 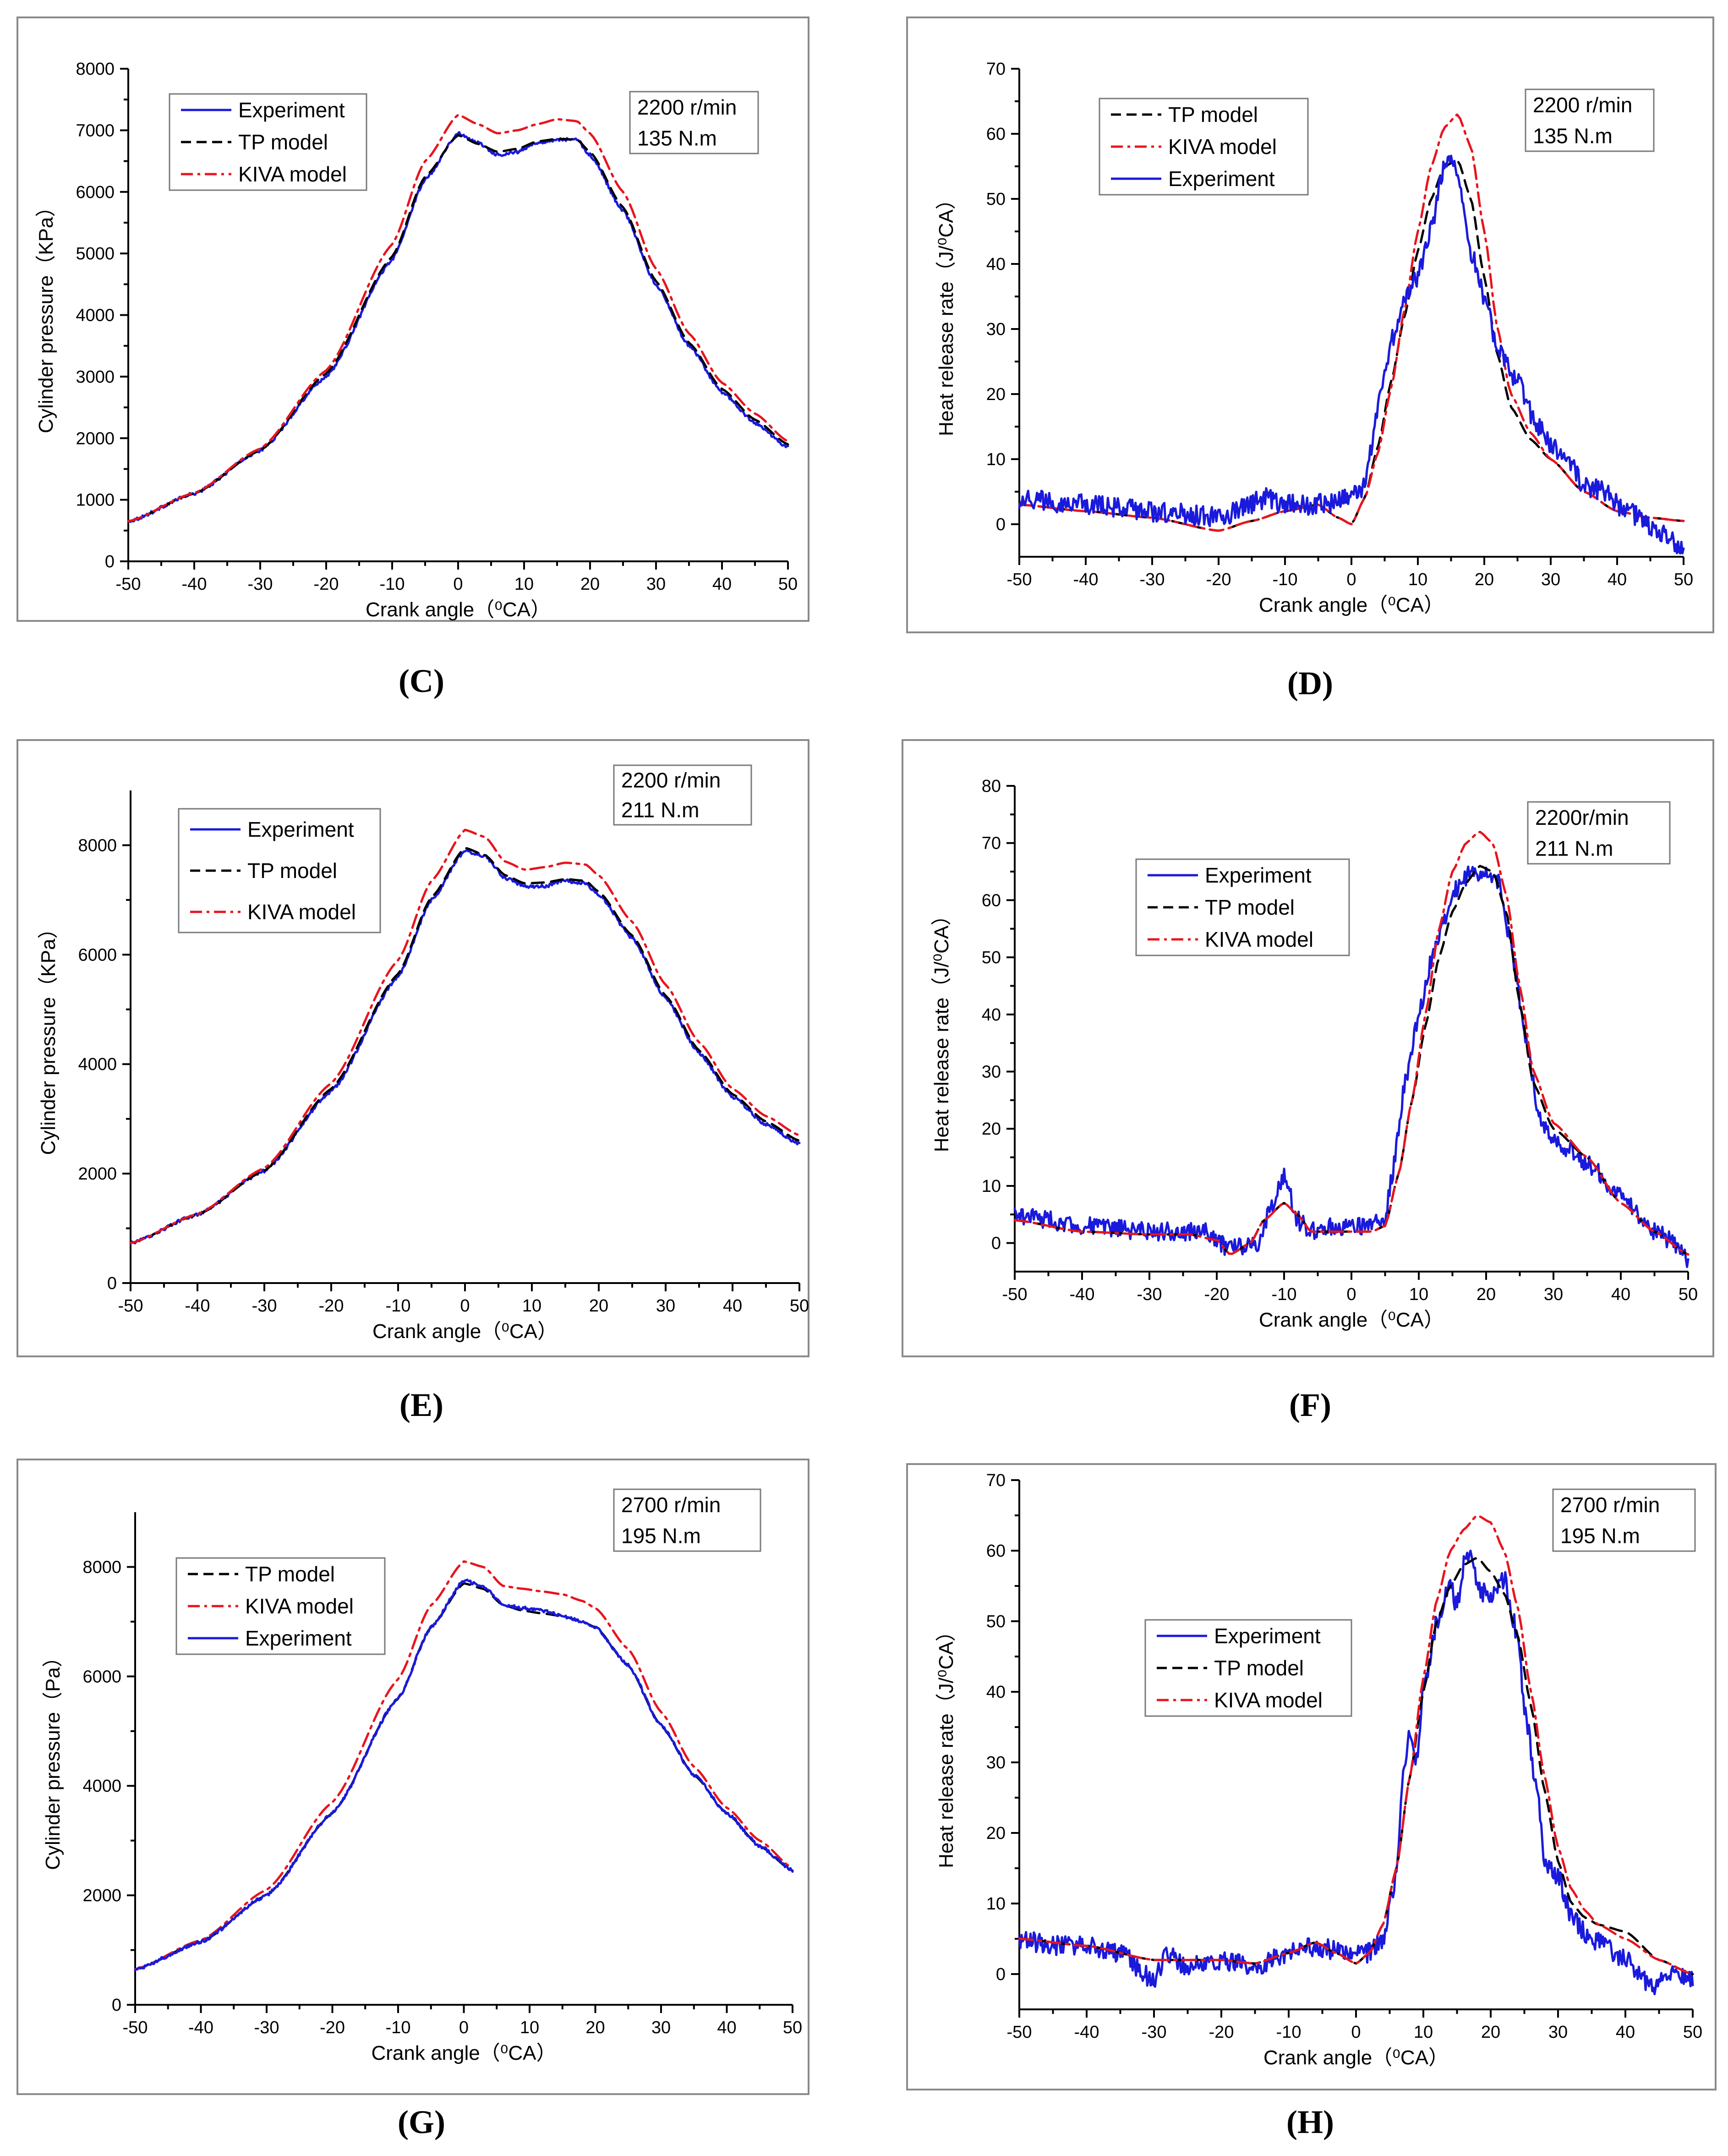 I want to click on panel-caption: (H), so click(x=1310, y=2122).